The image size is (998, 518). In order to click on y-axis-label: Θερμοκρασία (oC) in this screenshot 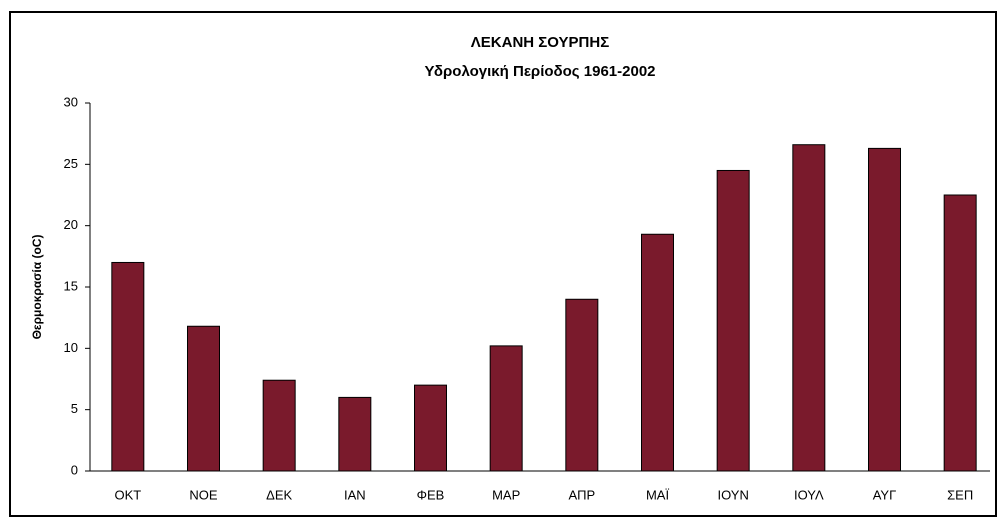, I will do `click(37, 287)`.